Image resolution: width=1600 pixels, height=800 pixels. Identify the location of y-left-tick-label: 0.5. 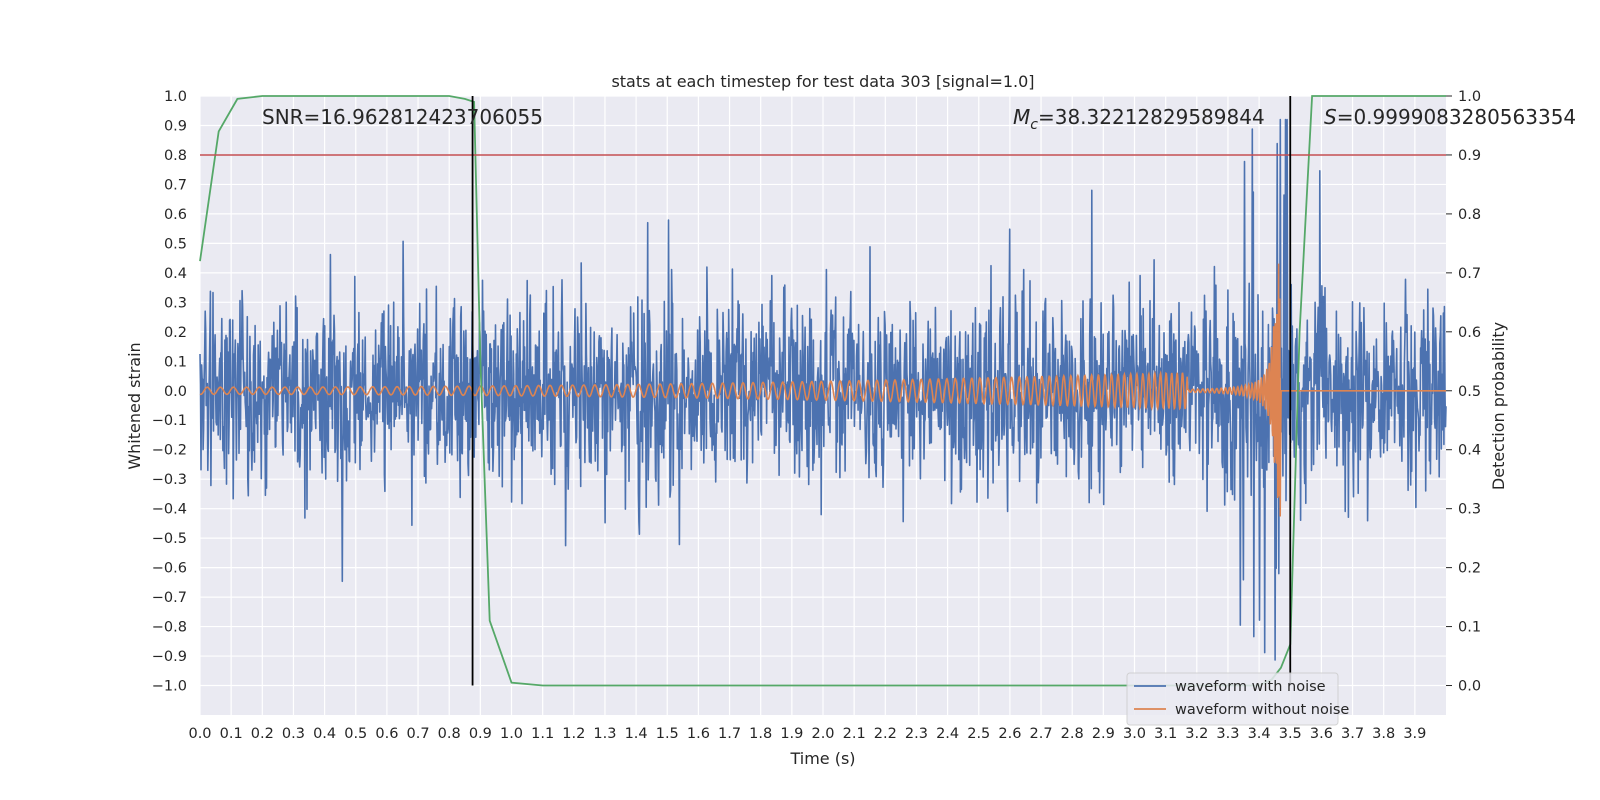
(175, 244).